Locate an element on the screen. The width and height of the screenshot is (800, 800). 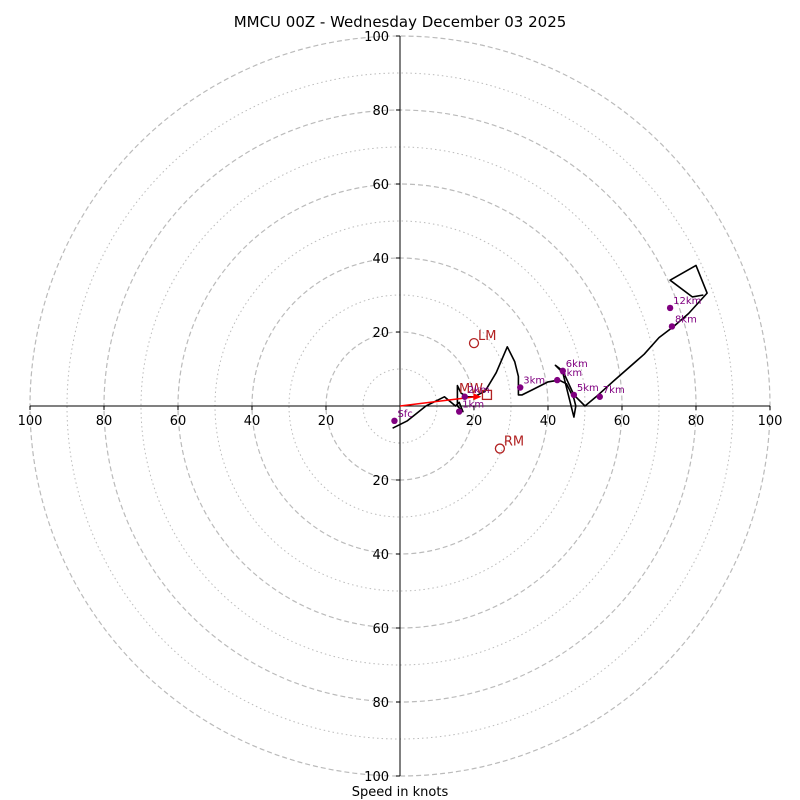
level-label-4km: 4km is located at coordinates (571, 373).